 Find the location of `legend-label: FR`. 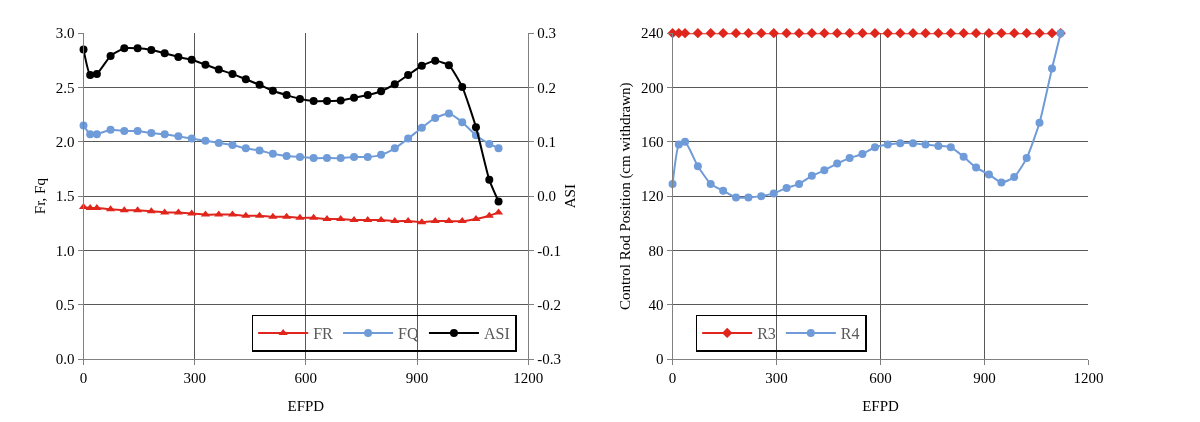

legend-label: FR is located at coordinates (323, 334).